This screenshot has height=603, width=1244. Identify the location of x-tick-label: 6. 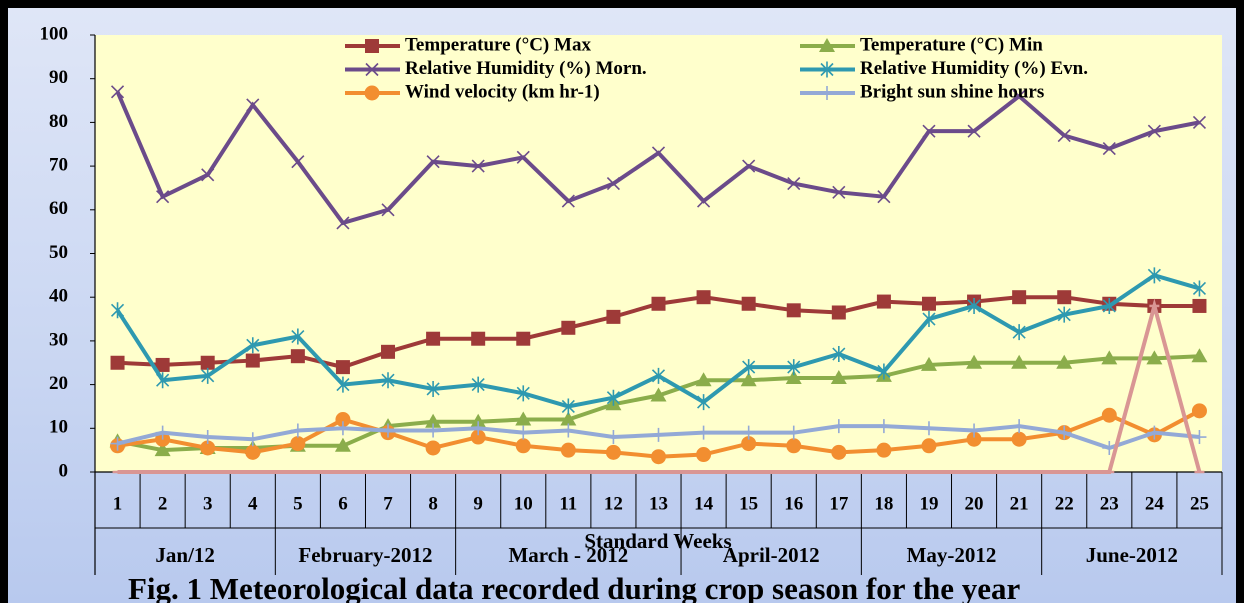
(343, 503).